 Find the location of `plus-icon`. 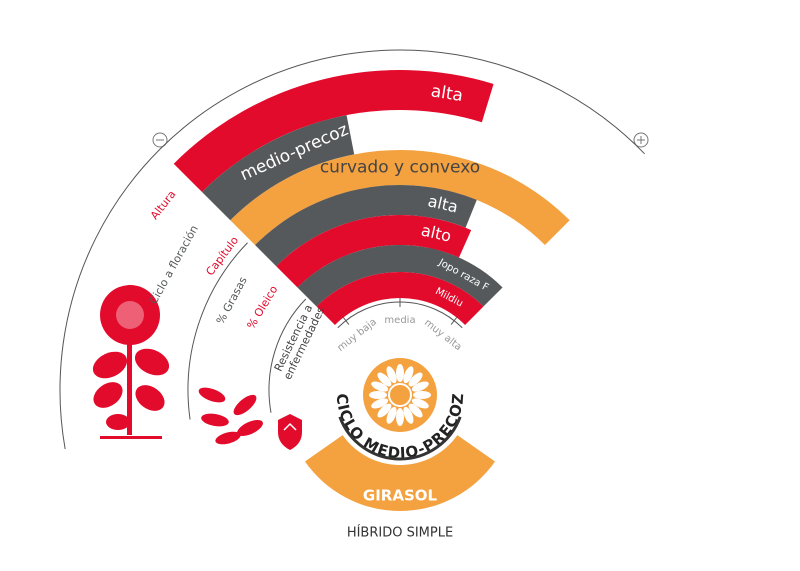

plus-icon is located at coordinates (641, 140).